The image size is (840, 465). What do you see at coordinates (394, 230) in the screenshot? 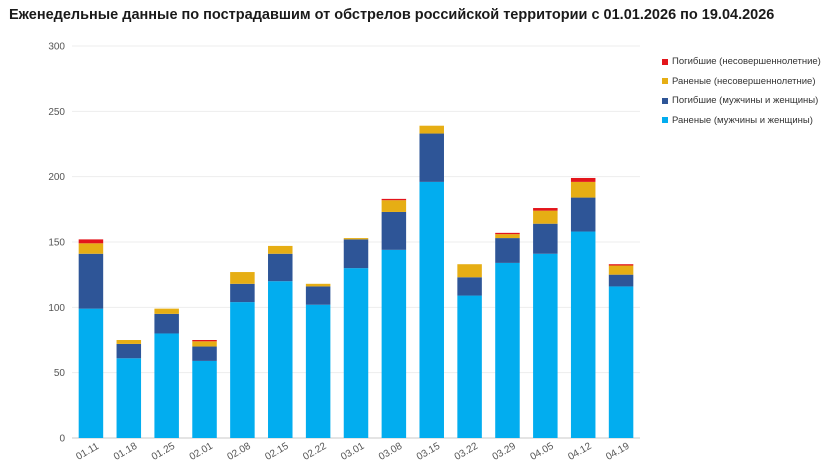
I see `bar-segment-2-03.08` at bounding box center [394, 230].